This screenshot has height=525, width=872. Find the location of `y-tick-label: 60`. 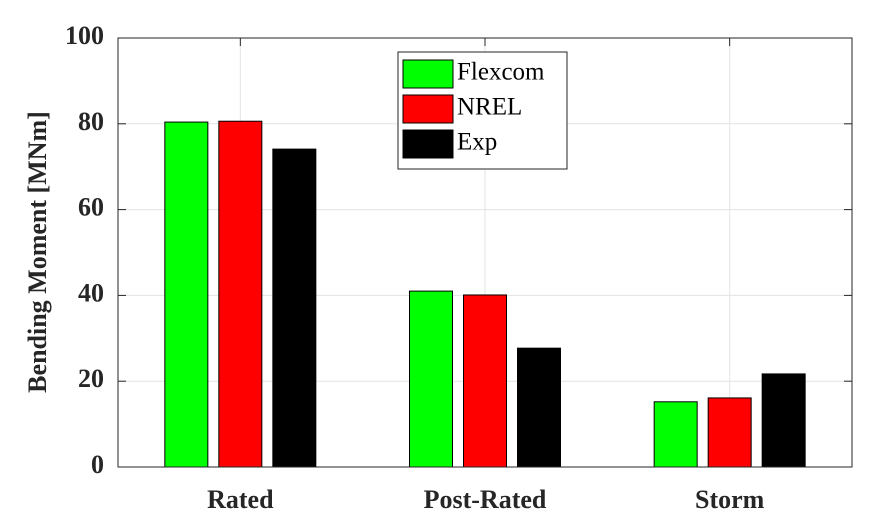

y-tick-label: 60 is located at coordinates (91, 207).